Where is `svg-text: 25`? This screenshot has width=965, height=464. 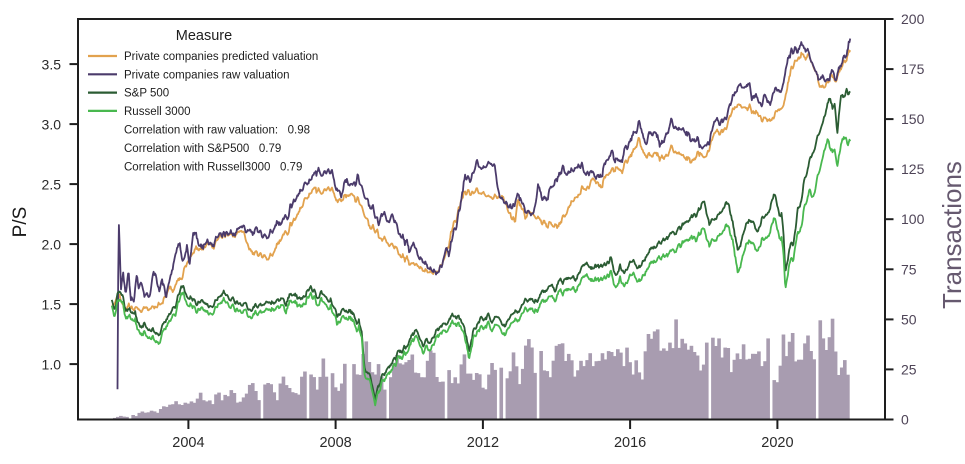 svg-text: 25 is located at coordinates (909, 369).